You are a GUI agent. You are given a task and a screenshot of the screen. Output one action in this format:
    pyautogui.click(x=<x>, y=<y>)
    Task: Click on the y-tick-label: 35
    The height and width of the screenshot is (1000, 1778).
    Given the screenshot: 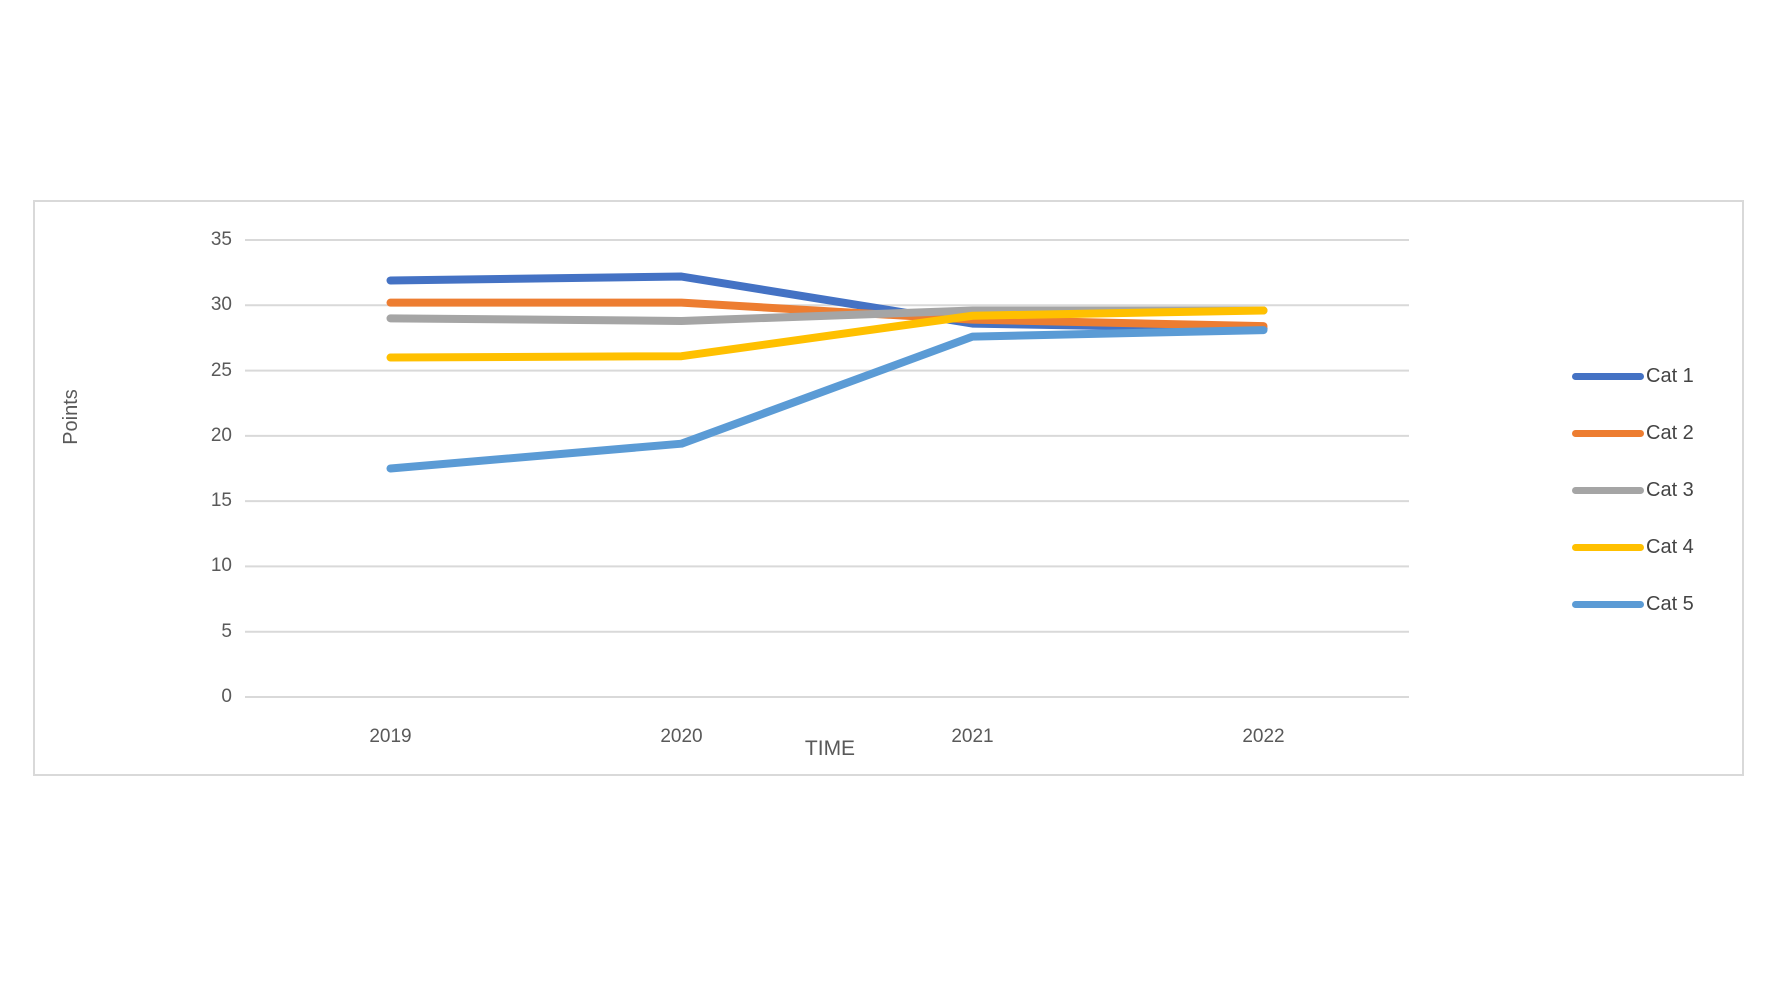 What is the action you would take?
    pyautogui.click(x=221, y=239)
    